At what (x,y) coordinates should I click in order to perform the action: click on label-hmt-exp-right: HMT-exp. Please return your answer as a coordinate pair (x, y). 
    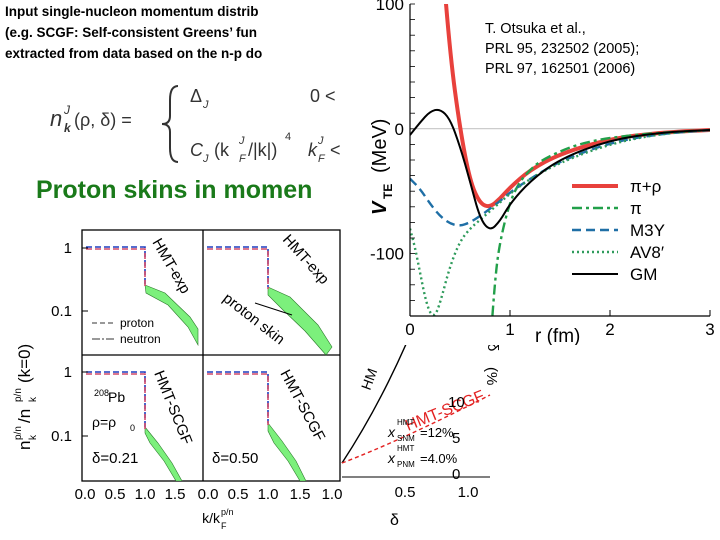
    Looking at the image, I should click on (305, 259).